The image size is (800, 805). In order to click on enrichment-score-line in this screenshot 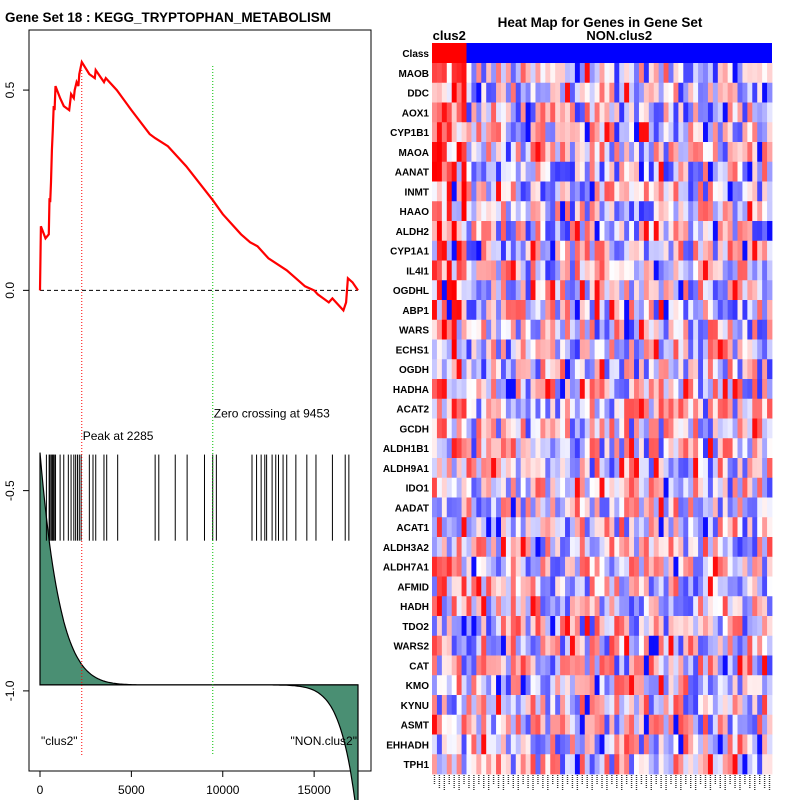, I will do `click(198, 186)`.